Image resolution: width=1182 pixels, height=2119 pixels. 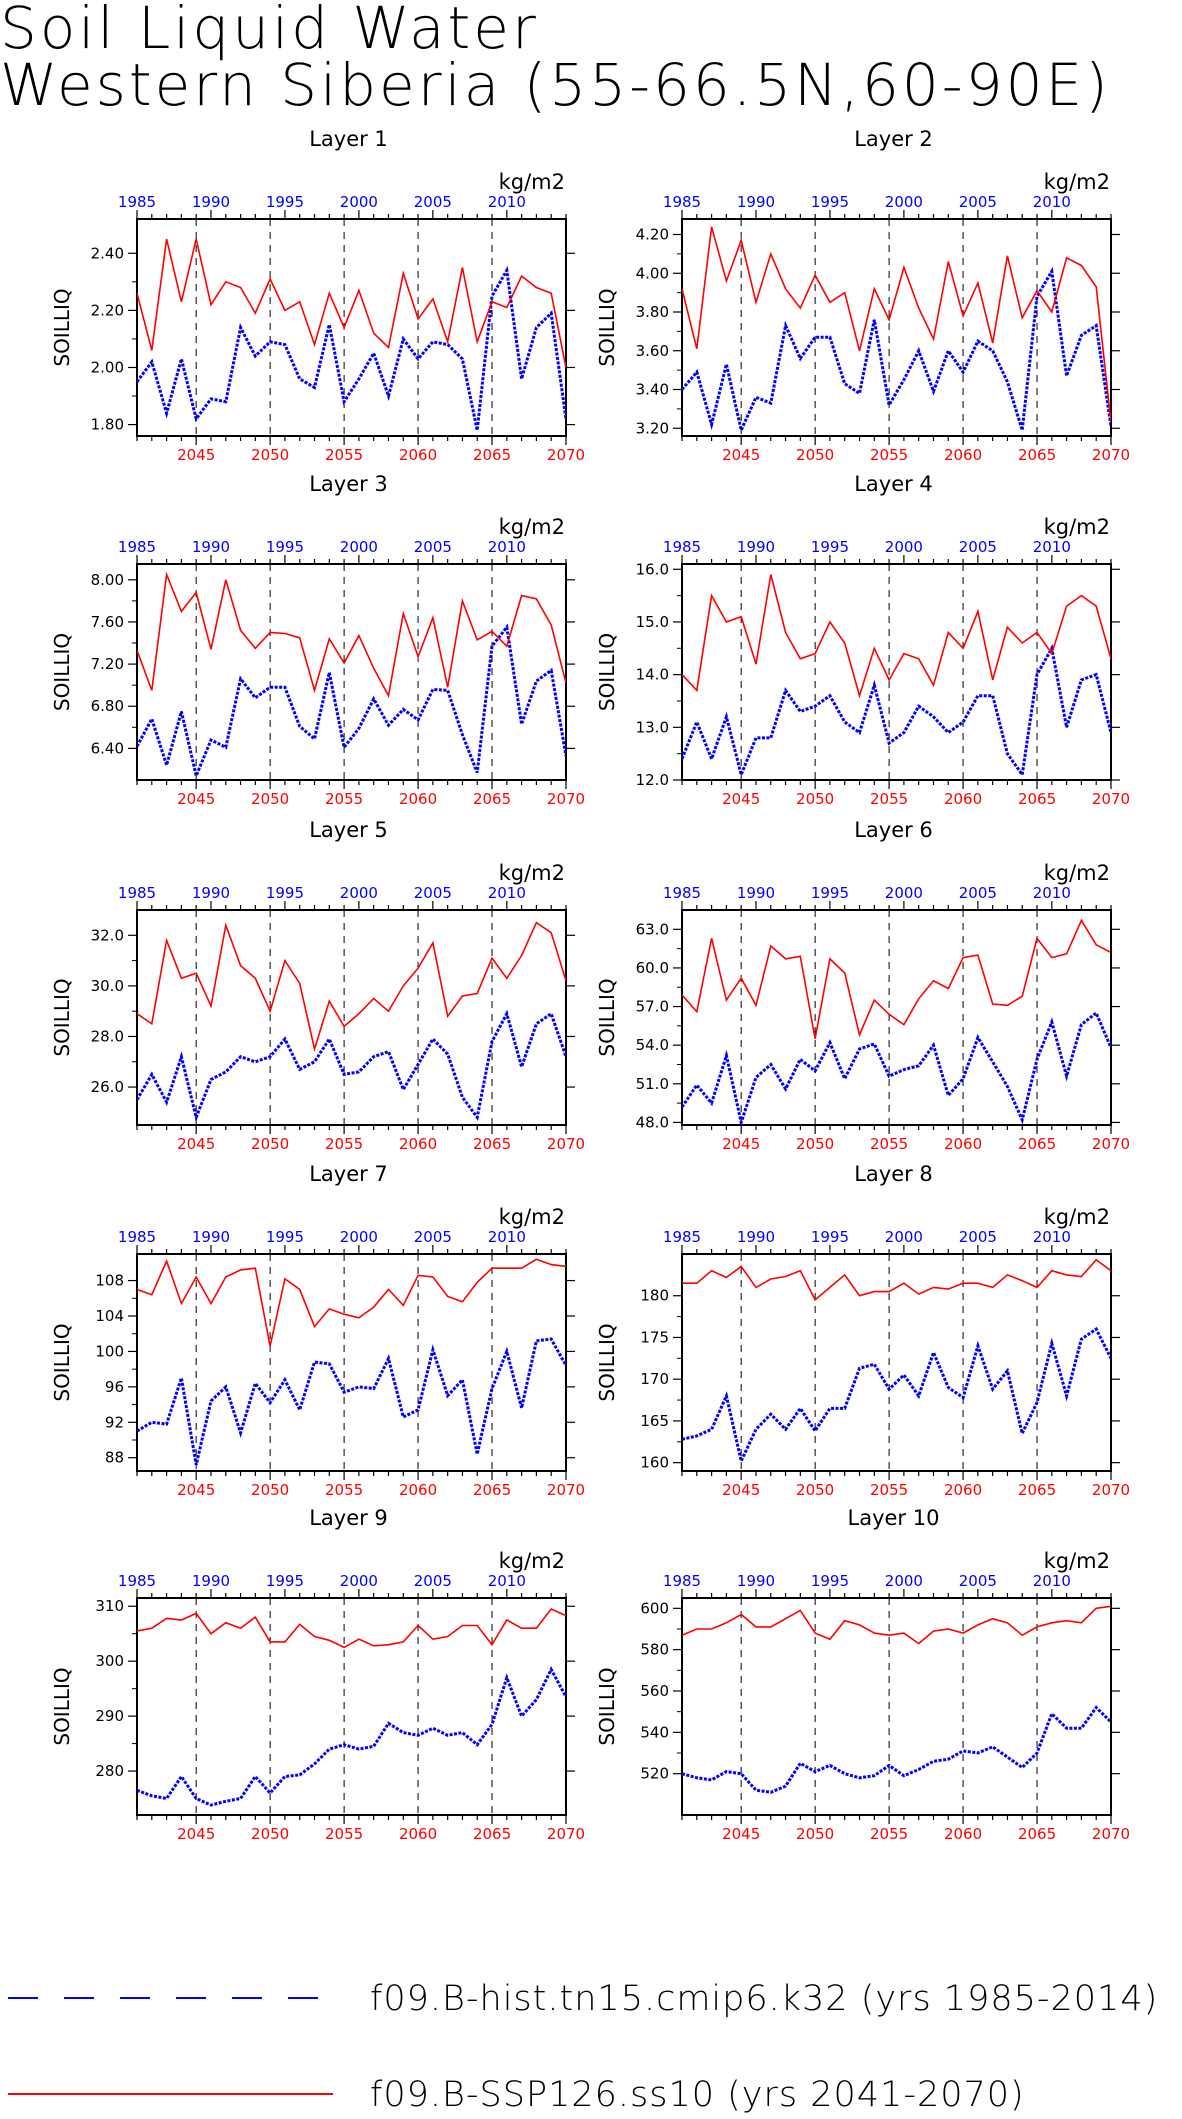 What do you see at coordinates (652, 312) in the screenshot?
I see `y-tick-label: 3.80` at bounding box center [652, 312].